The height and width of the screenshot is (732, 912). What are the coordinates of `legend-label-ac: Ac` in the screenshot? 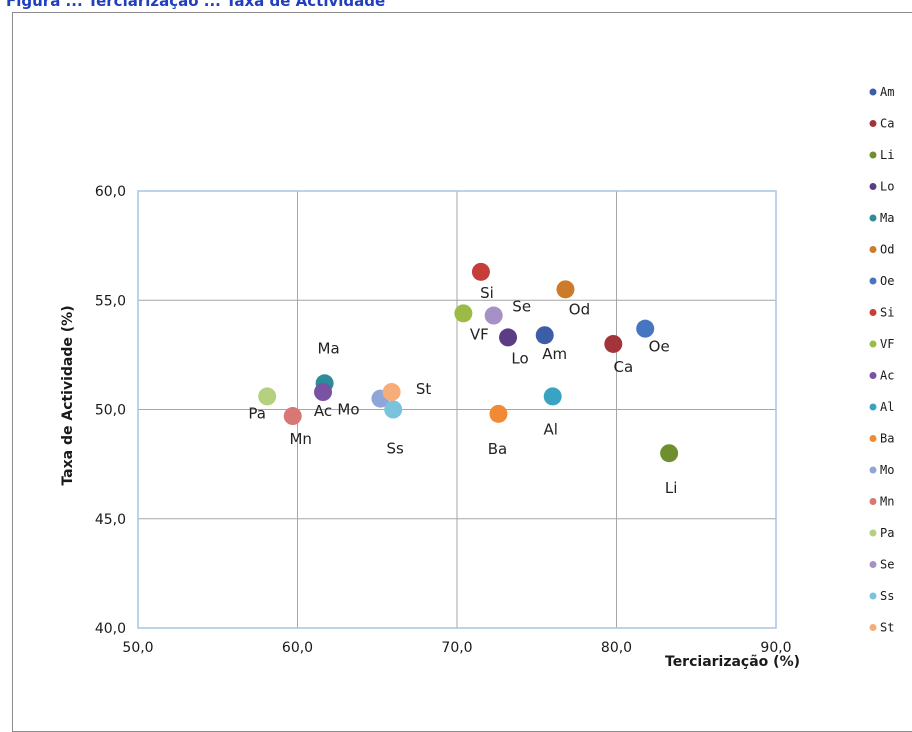 It's located at (887, 376).